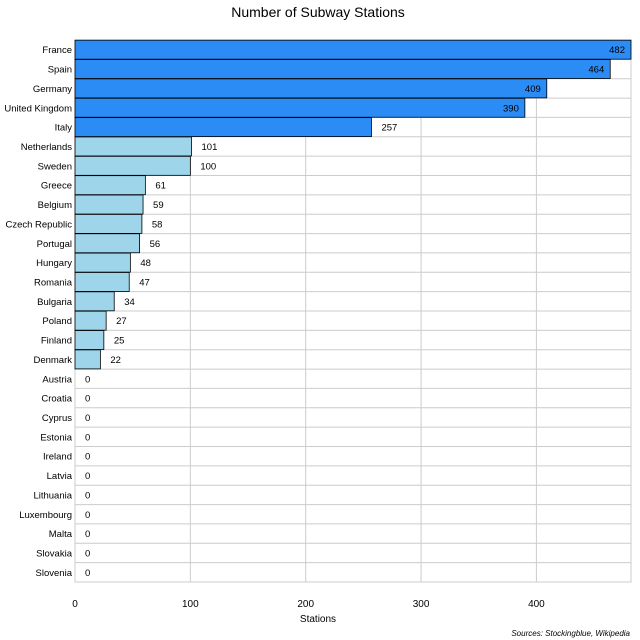  I want to click on bar-sweden, so click(132, 165).